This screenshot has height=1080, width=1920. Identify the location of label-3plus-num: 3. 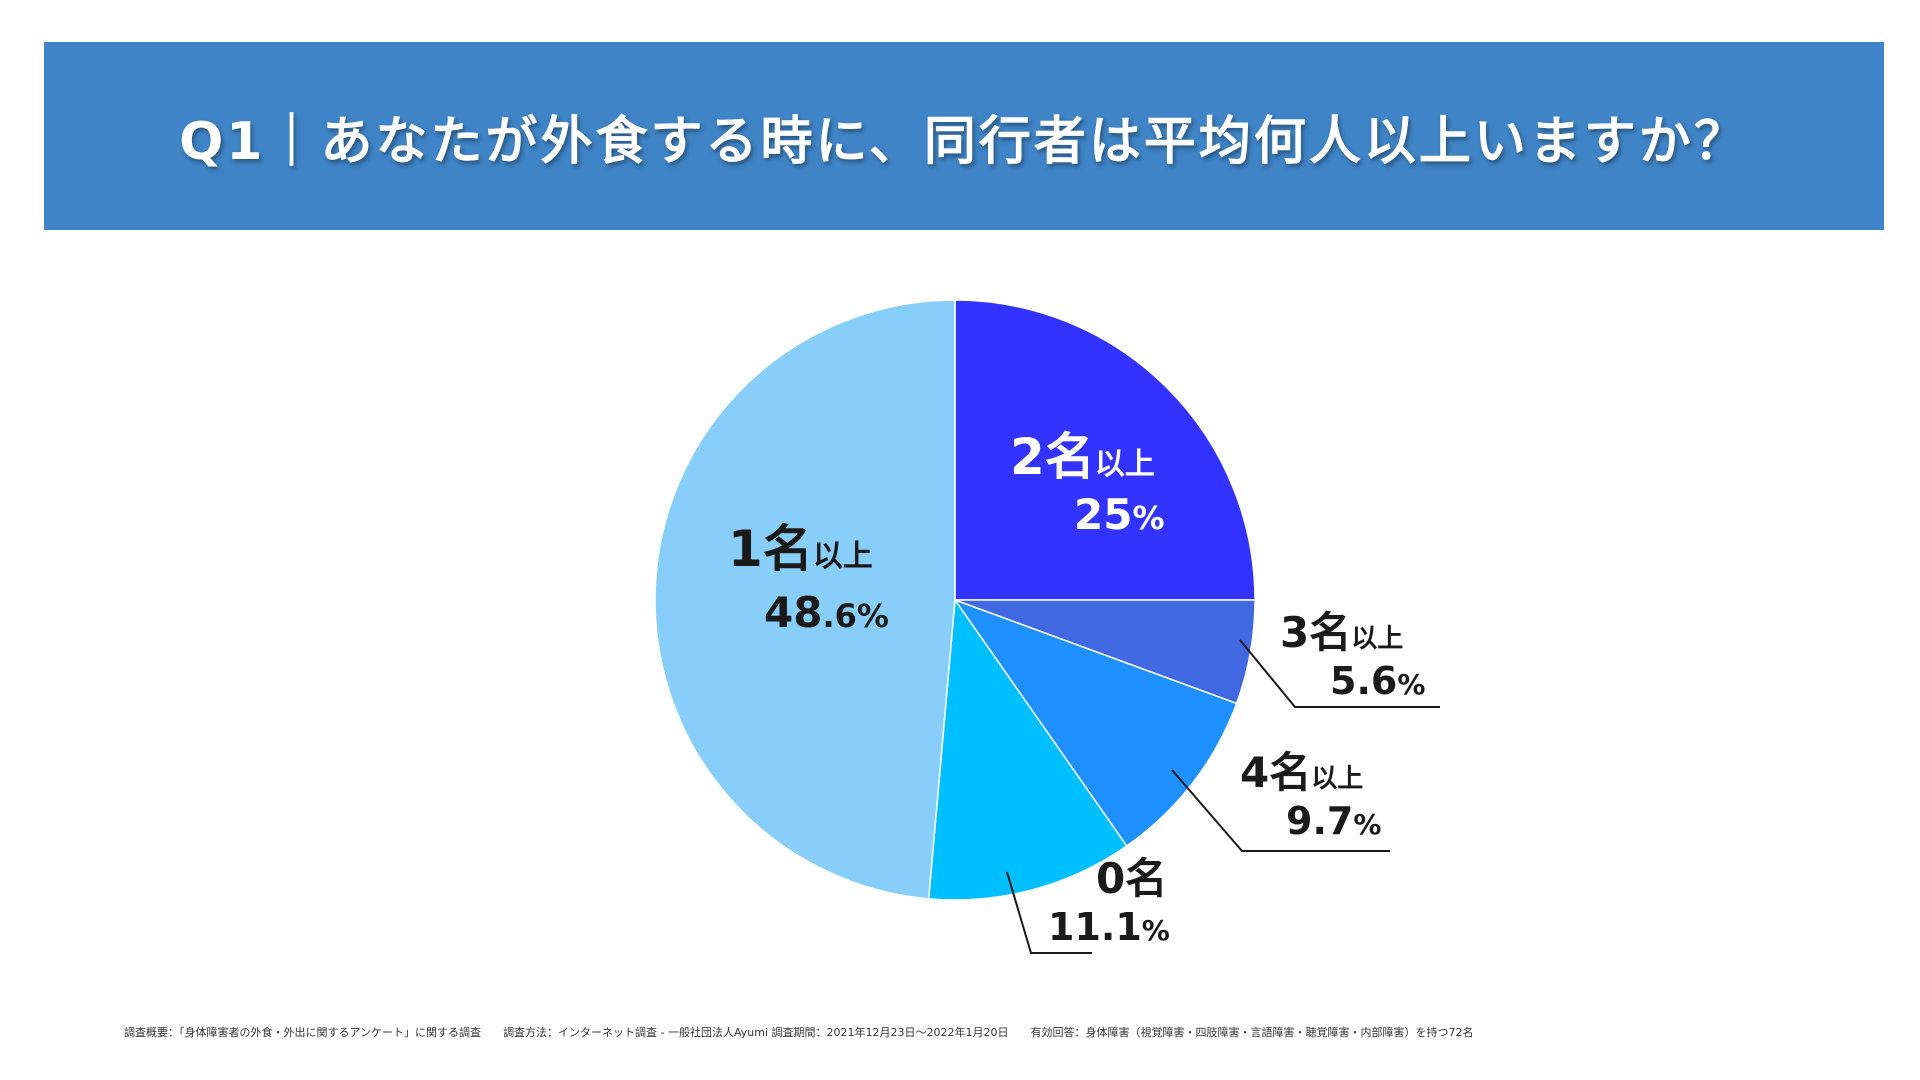
(1295, 632).